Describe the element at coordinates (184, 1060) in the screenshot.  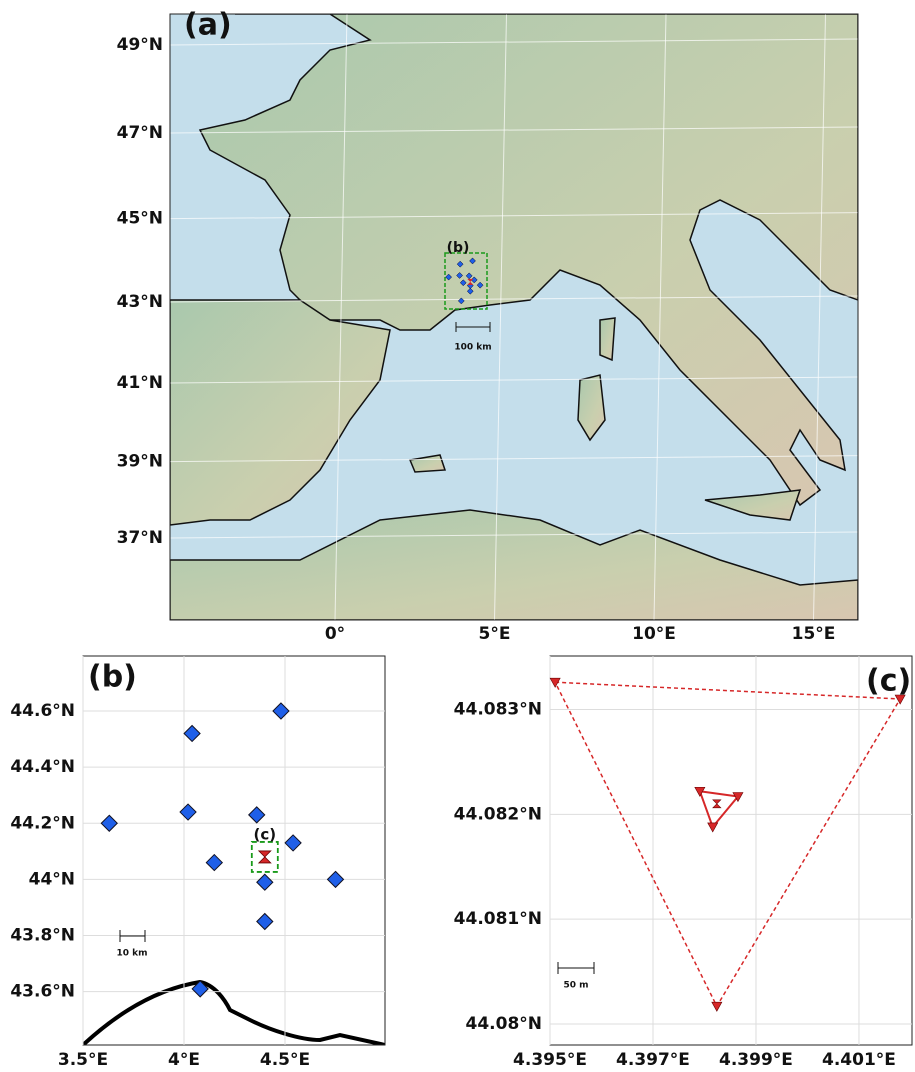
I see `x-tick-label: 4°E` at that location.